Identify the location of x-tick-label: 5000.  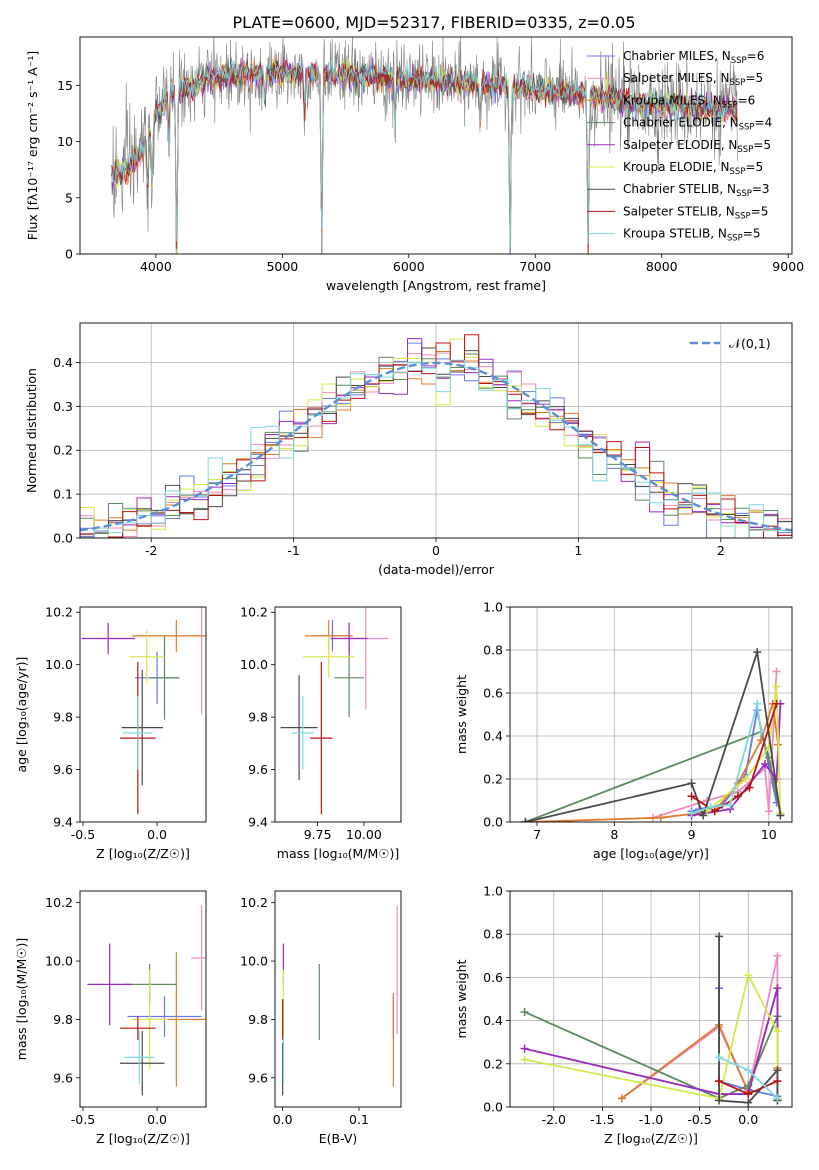
(282, 266).